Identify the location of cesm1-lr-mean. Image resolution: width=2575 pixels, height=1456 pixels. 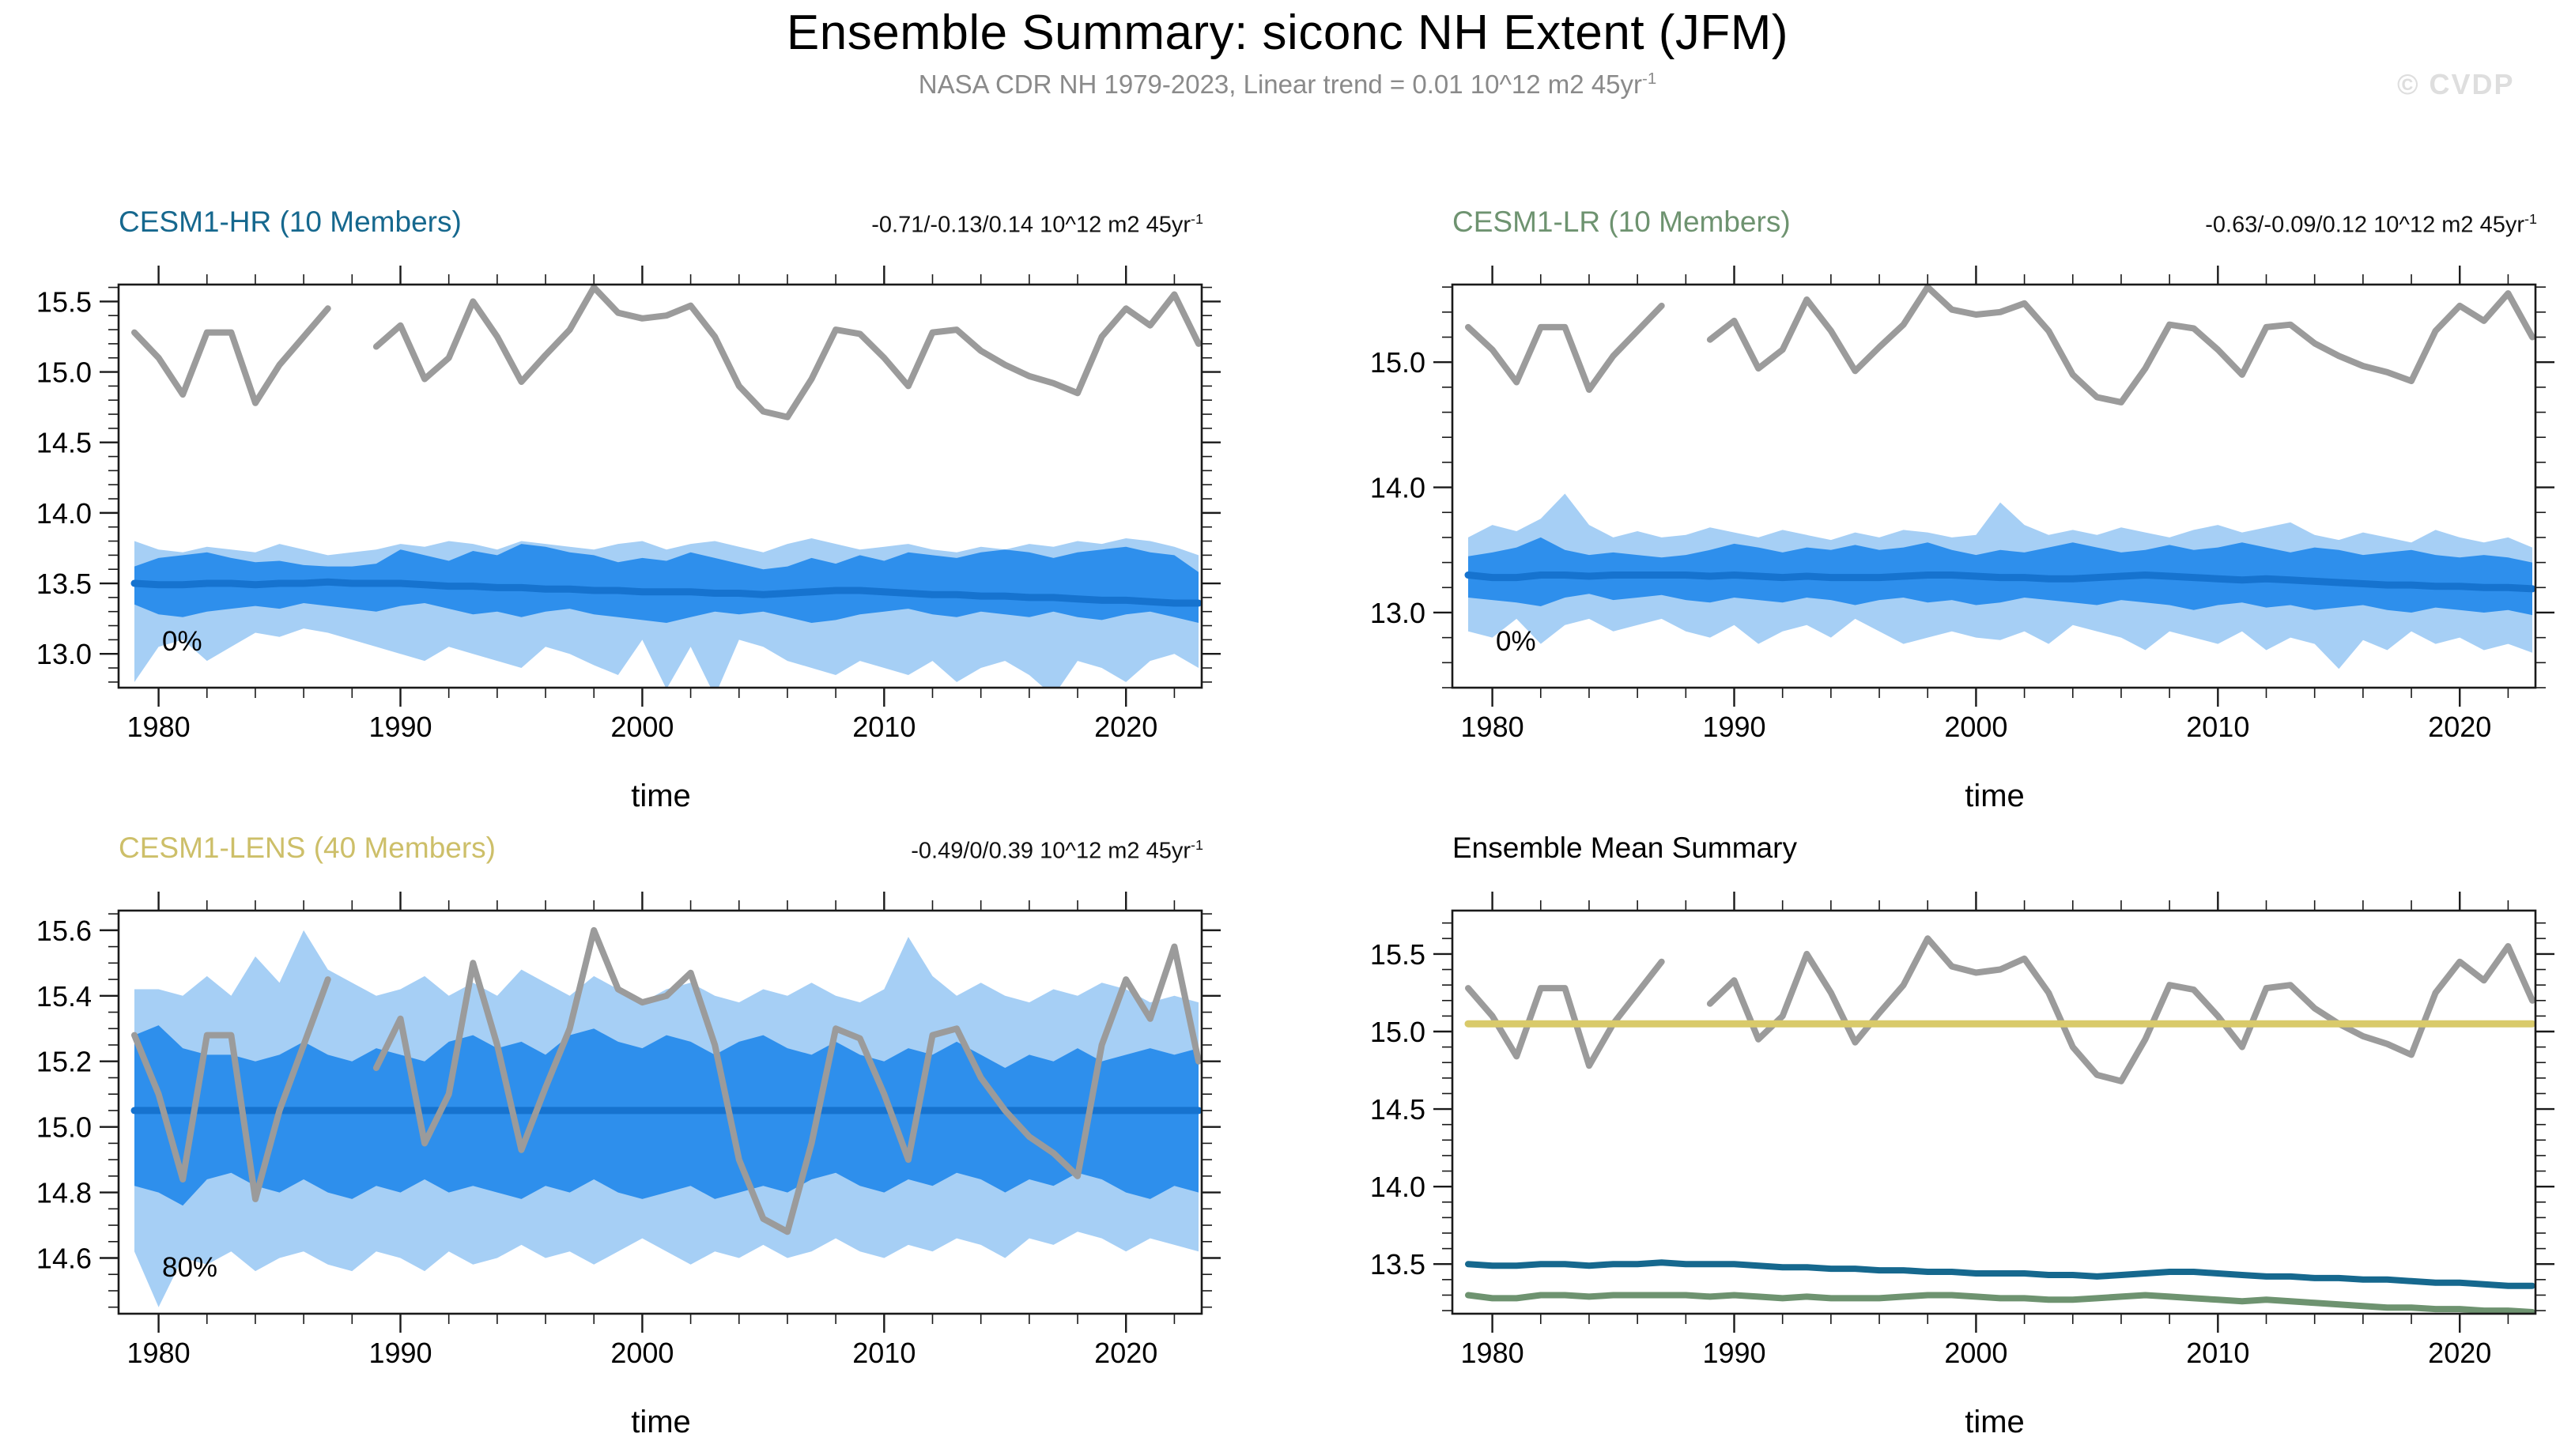
(2000, 1303).